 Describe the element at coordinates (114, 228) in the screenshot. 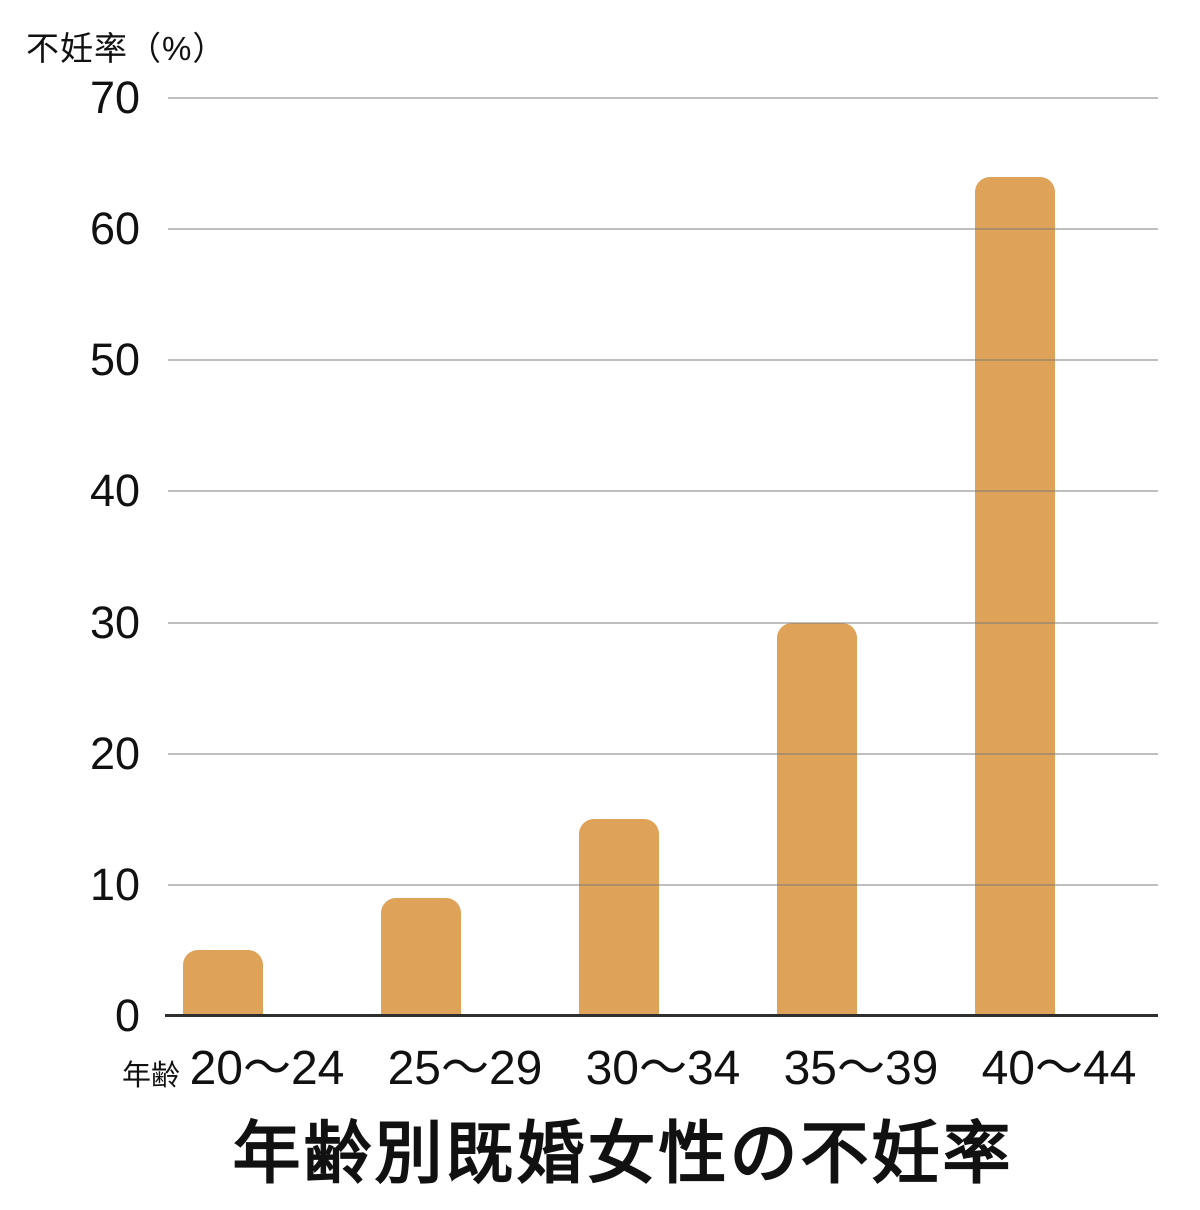

I see `y-tick-label-60: 60` at that location.